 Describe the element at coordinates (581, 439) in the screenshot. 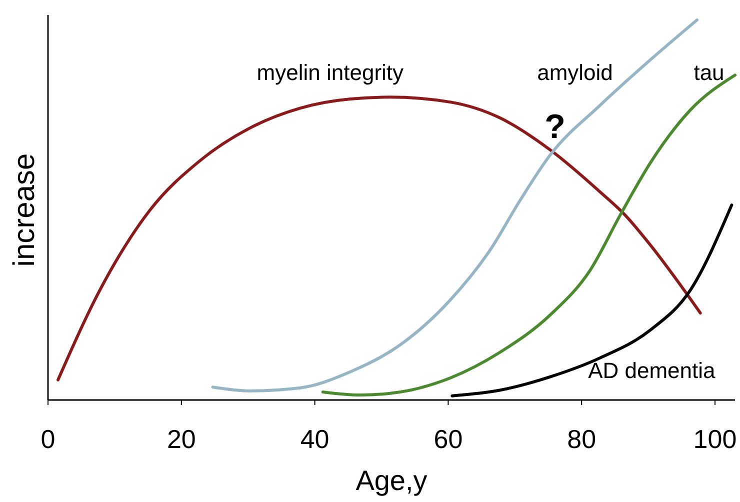

I see `x-tick-label: 80` at that location.